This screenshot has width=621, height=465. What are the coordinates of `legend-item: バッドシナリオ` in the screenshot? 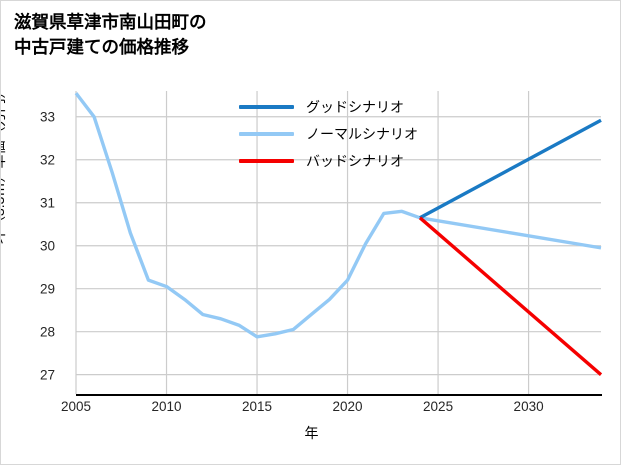 It's located at (364, 160).